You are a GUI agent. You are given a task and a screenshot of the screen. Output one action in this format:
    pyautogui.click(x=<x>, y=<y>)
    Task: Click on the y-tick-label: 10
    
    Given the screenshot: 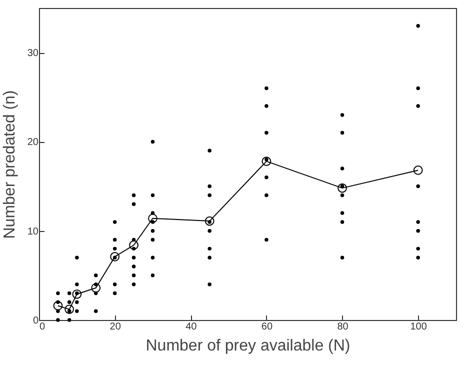 What is the action you would take?
    pyautogui.click(x=33, y=232)
    